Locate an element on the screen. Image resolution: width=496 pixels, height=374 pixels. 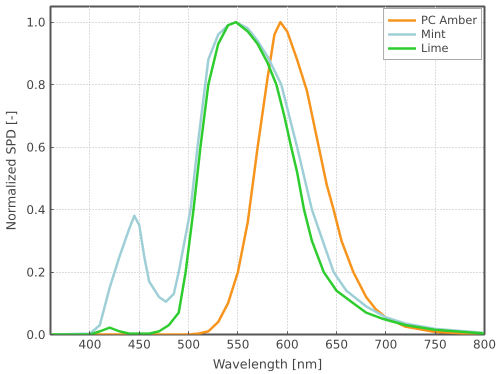
x-tick-label: 450 is located at coordinates (139, 345).